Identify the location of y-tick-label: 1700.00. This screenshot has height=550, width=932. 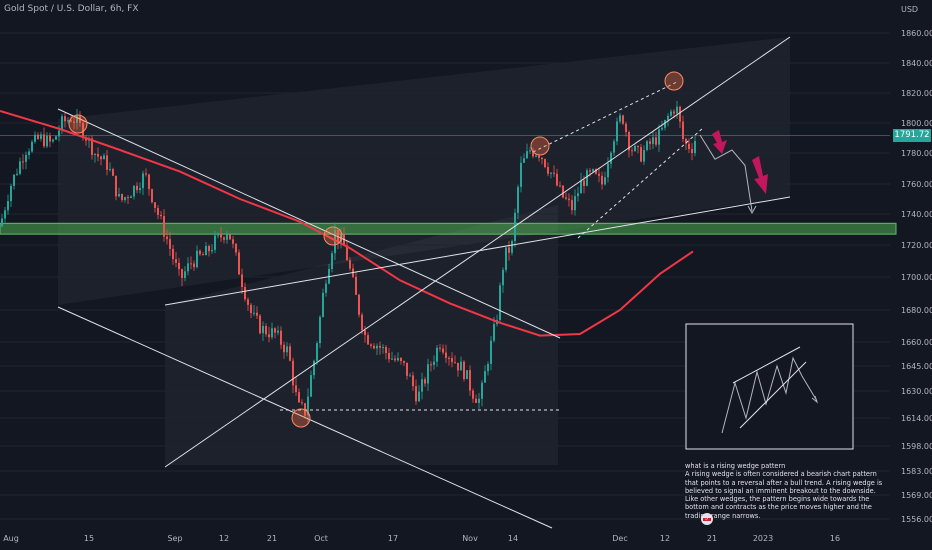
(916, 277).